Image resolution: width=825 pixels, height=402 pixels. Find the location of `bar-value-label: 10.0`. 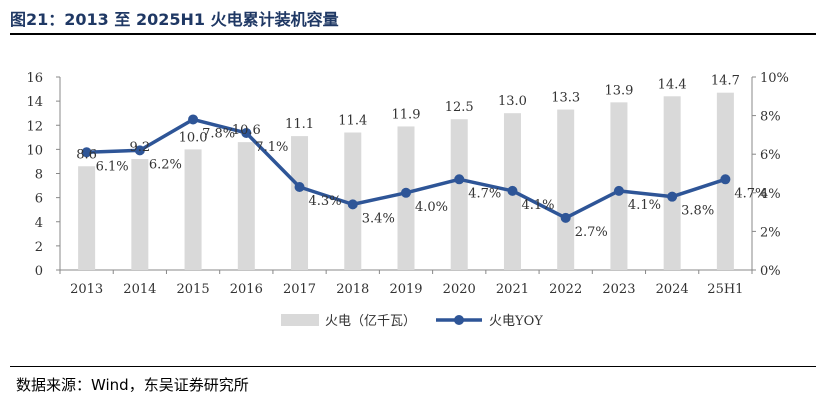

bar-value-label: 10.0 is located at coordinates (193, 137).